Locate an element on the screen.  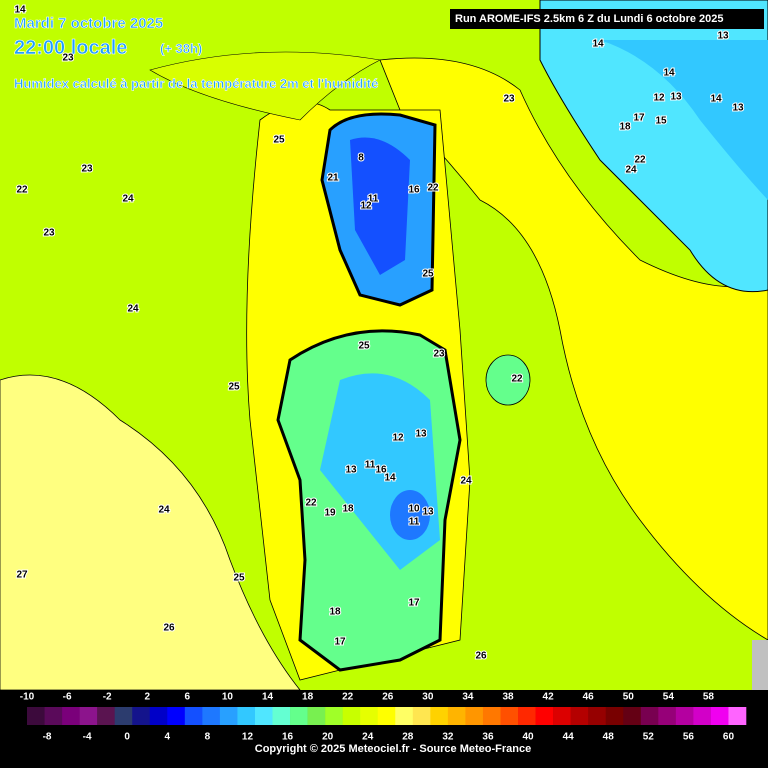
legend-label: 4 is located at coordinates (168, 737).